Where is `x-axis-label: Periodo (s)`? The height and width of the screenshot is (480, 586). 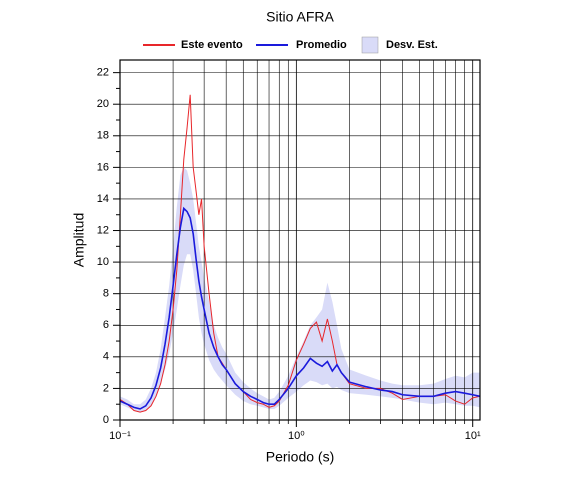 x-axis-label: Periodo (s) is located at coordinates (300, 457).